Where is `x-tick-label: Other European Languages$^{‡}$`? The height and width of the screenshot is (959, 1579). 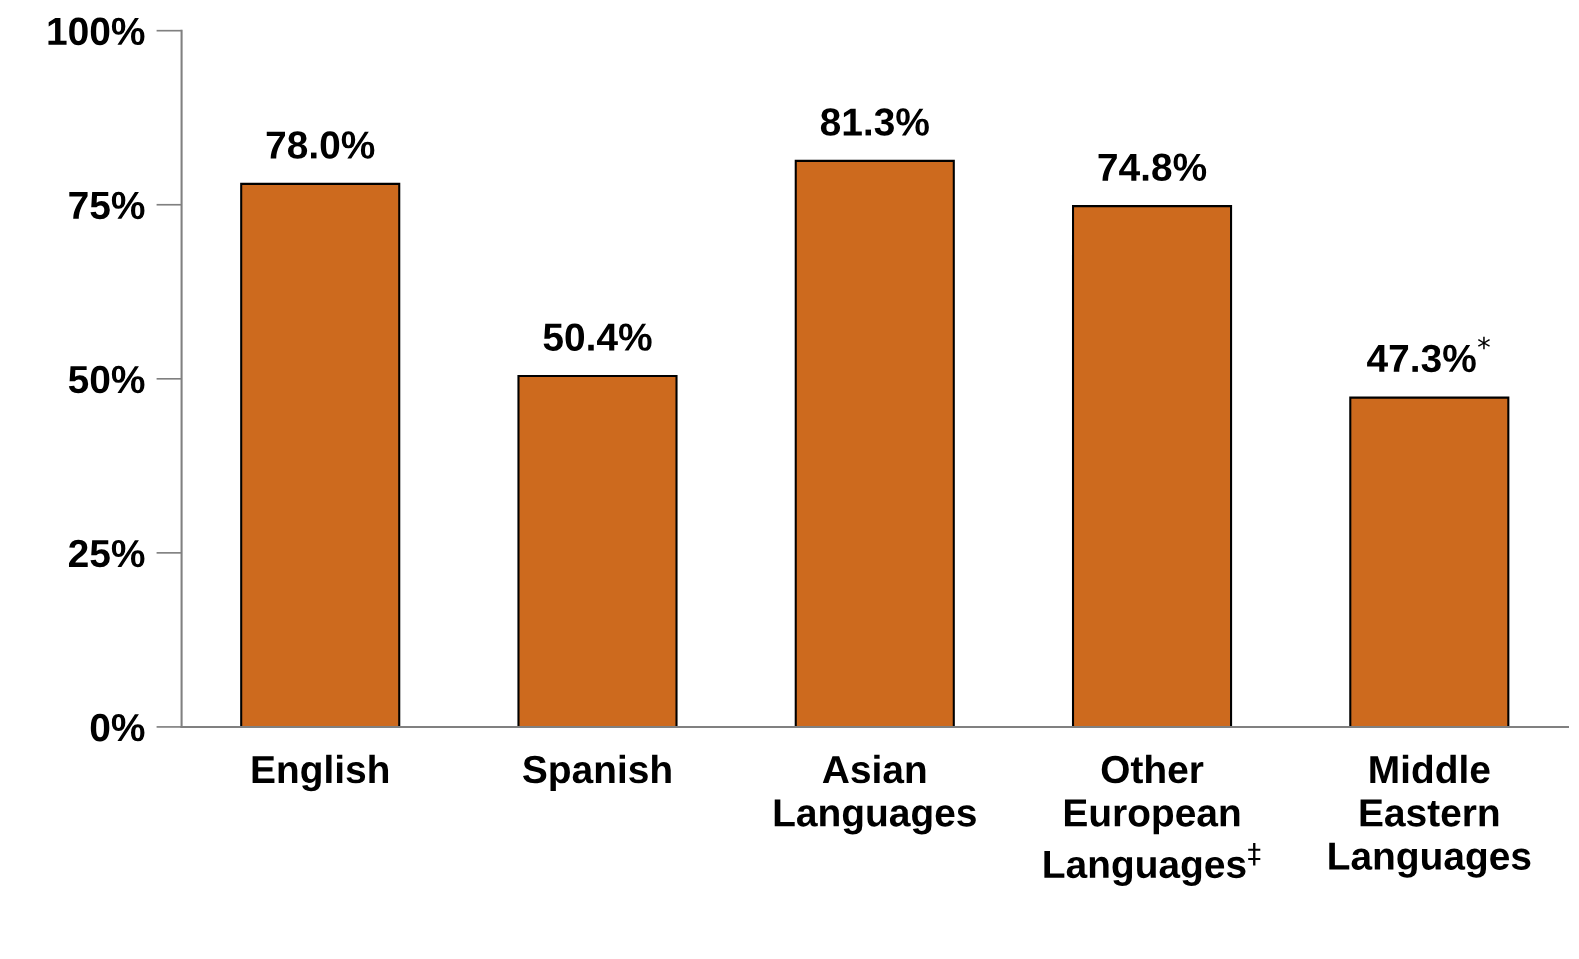
x-tick-label: Other European Languages$^{‡}$ is located at coordinates (1152, 820).